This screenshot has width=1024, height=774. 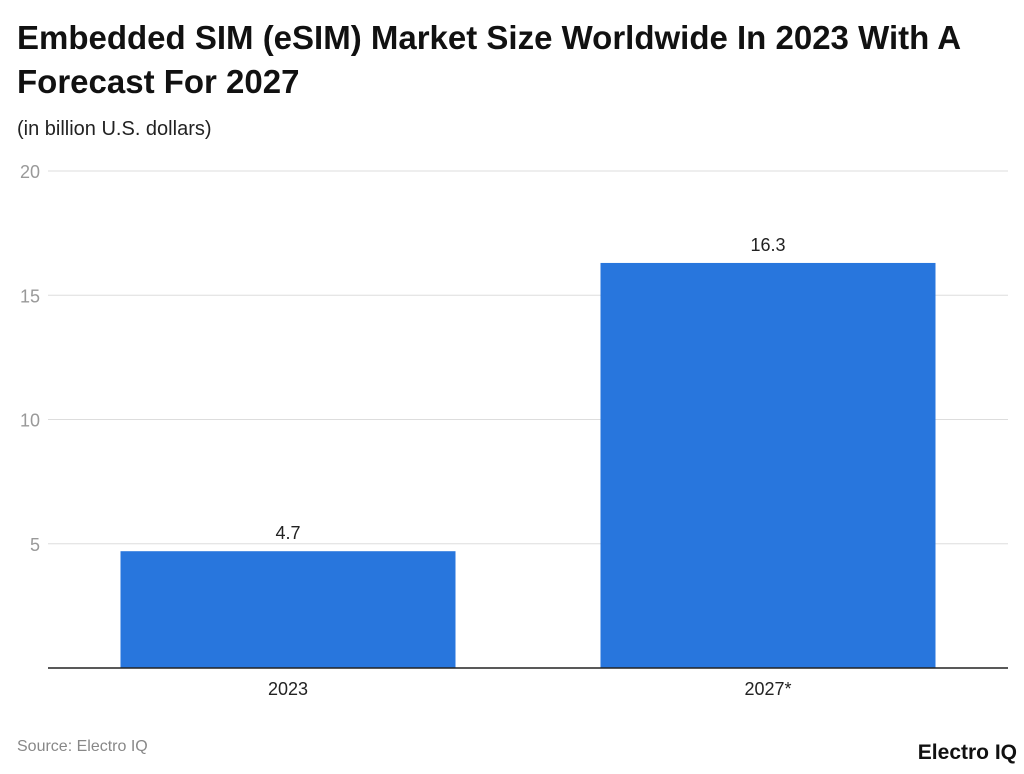 I want to click on data-label: 16.3, so click(x=767, y=245).